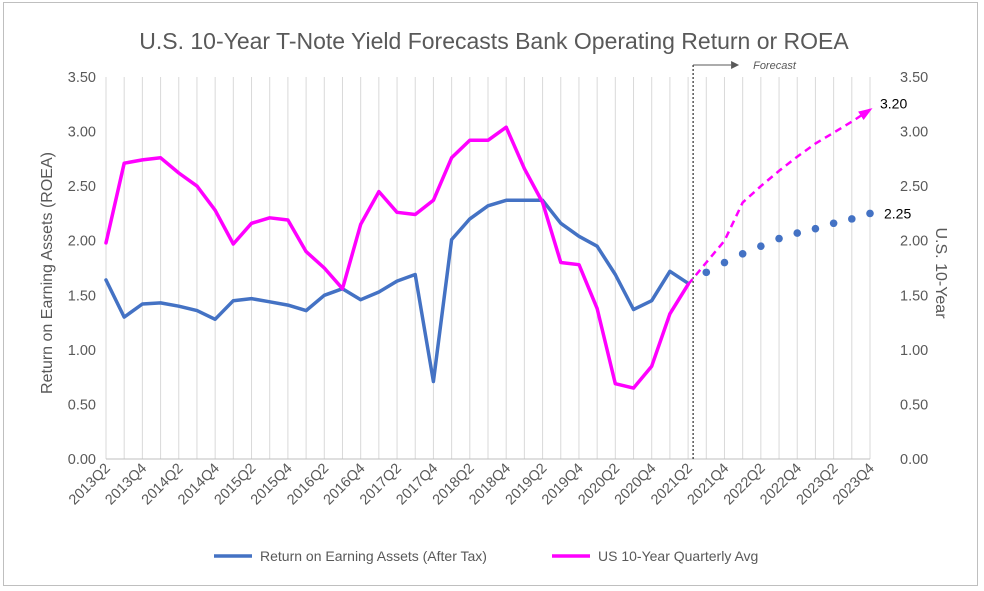 The image size is (984, 591). Describe the element at coordinates (82, 351) in the screenshot. I see `y-tick-label-left: 1.00` at that location.